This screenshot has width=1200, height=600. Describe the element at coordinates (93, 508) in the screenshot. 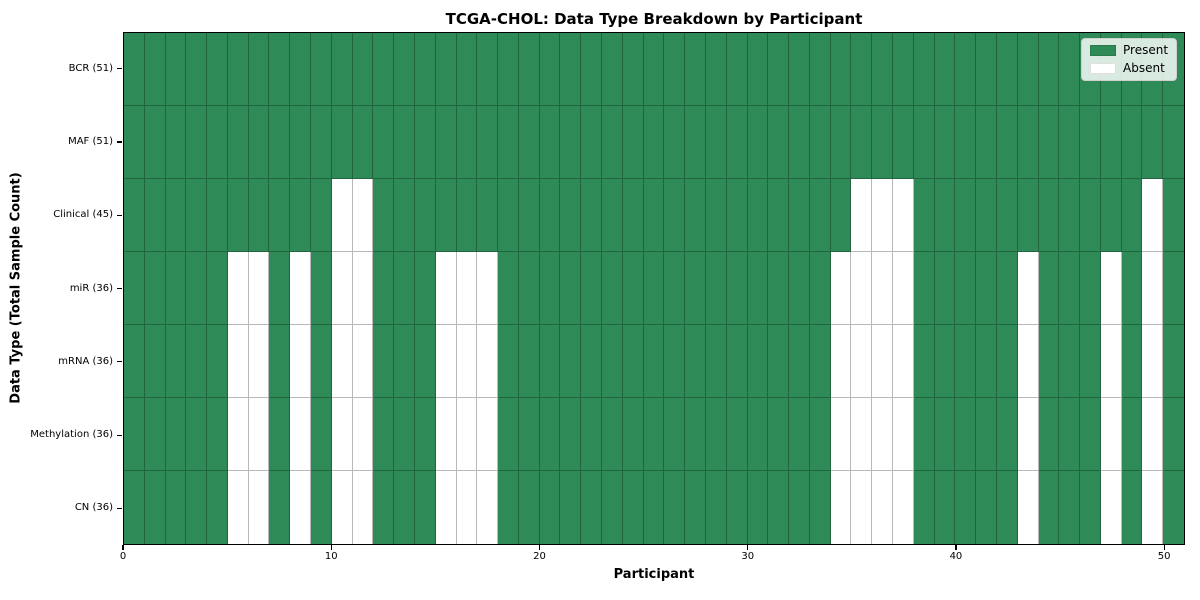

I see `y-tick-label: CN (36)` at that location.